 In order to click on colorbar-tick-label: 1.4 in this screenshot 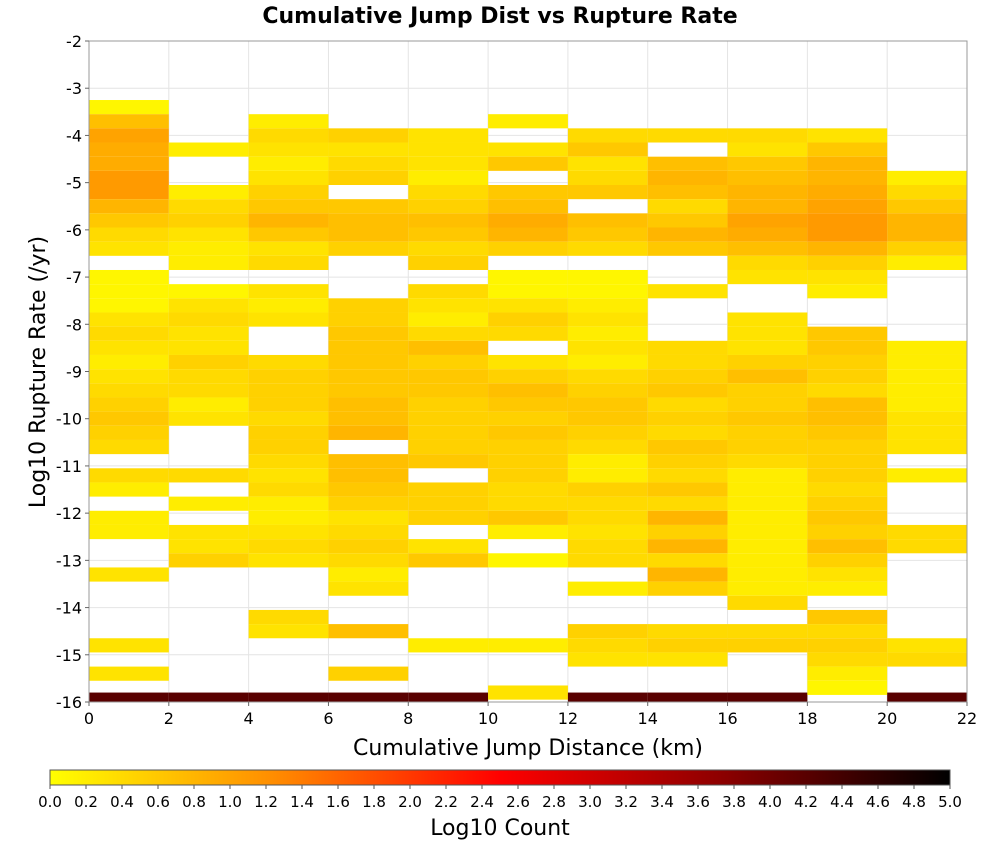, I will do `click(302, 802)`.